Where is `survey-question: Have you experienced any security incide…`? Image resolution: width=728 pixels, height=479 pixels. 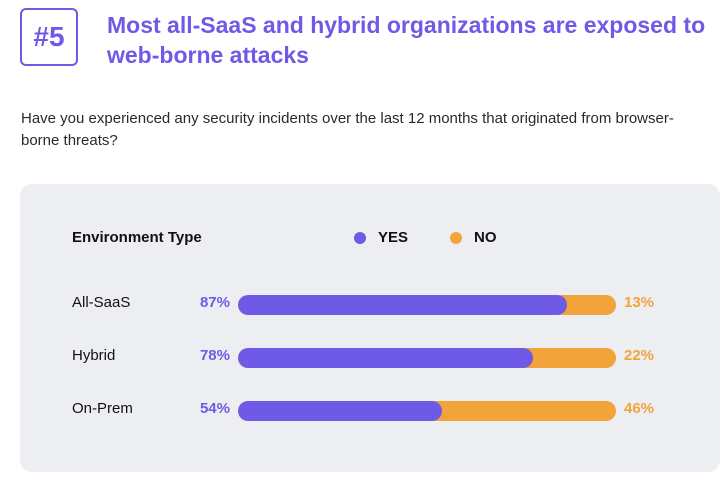
survey-question: Have you experienced any security incide… is located at coordinates (347, 129).